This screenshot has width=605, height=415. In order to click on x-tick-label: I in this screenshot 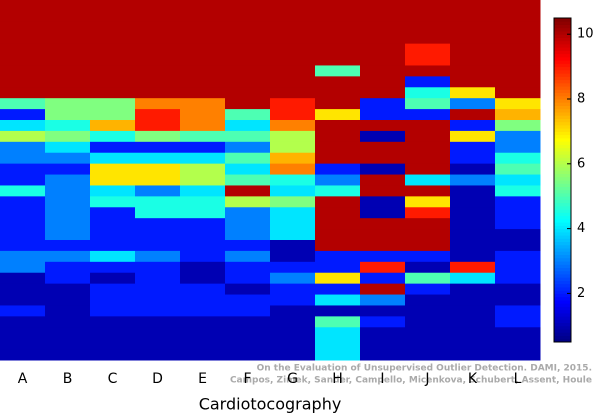, I will do `click(382, 379)`.